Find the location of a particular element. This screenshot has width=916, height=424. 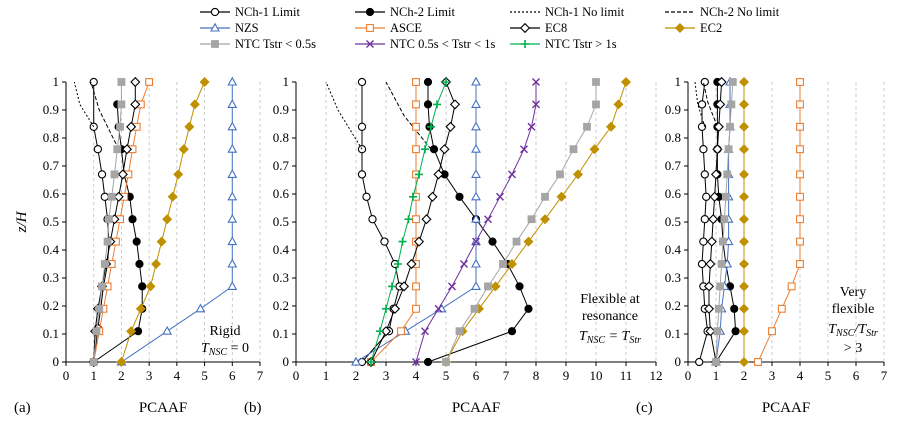

legend-label: NTC 0.5s < Tstr < 1s is located at coordinates (443, 44).